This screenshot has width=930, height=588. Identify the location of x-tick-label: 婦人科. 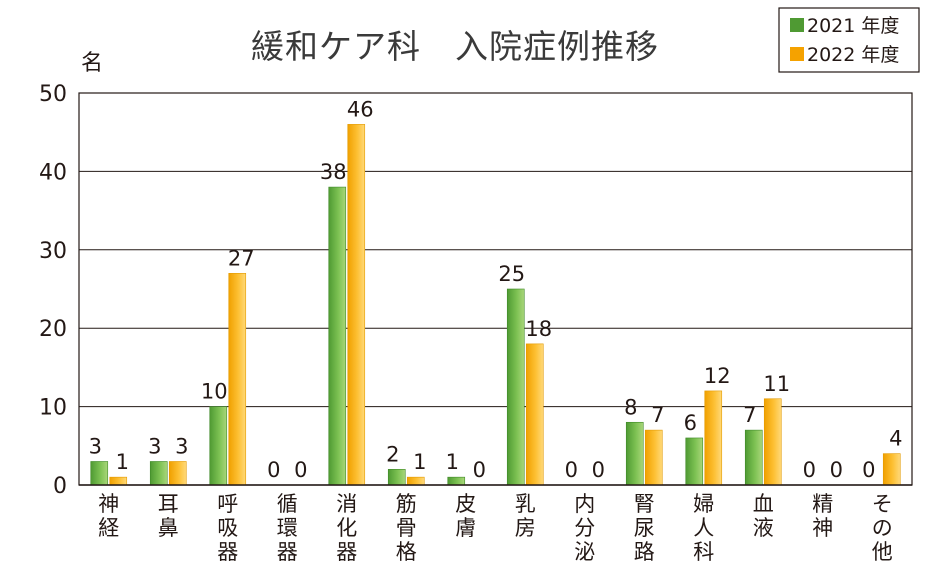
(703, 528).